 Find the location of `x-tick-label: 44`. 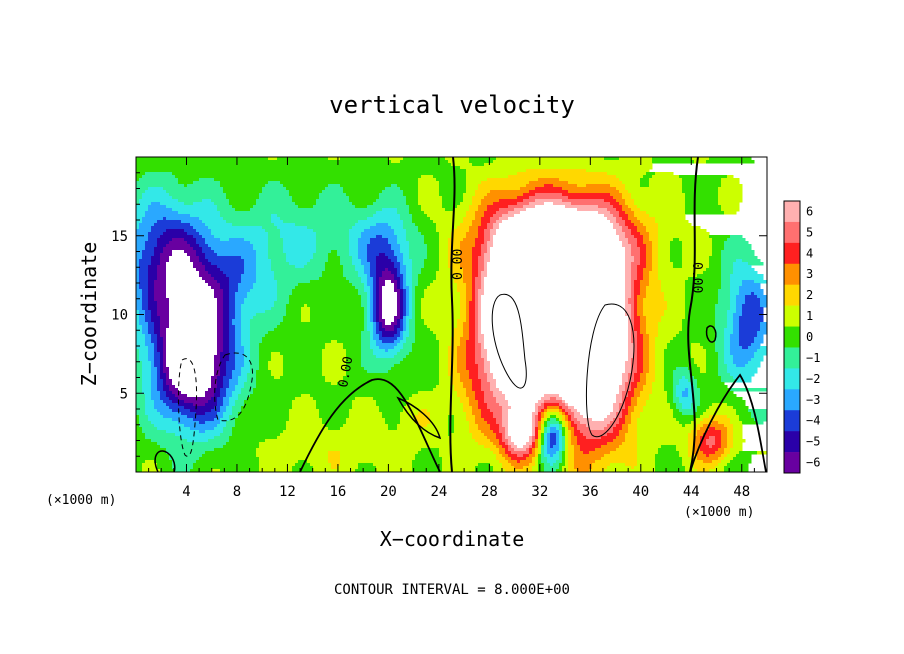

x-tick-label: 44 is located at coordinates (691, 492).